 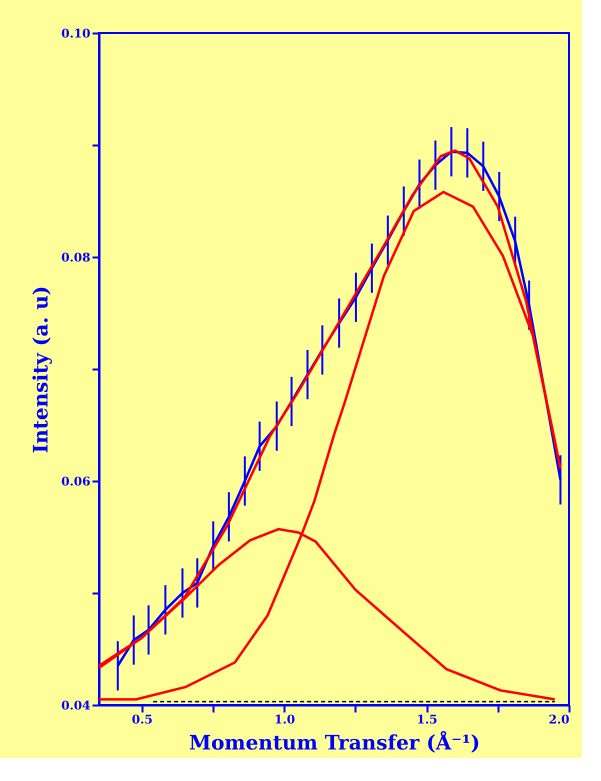 I want to click on y-tick-label: 0.04, so click(x=75, y=705).